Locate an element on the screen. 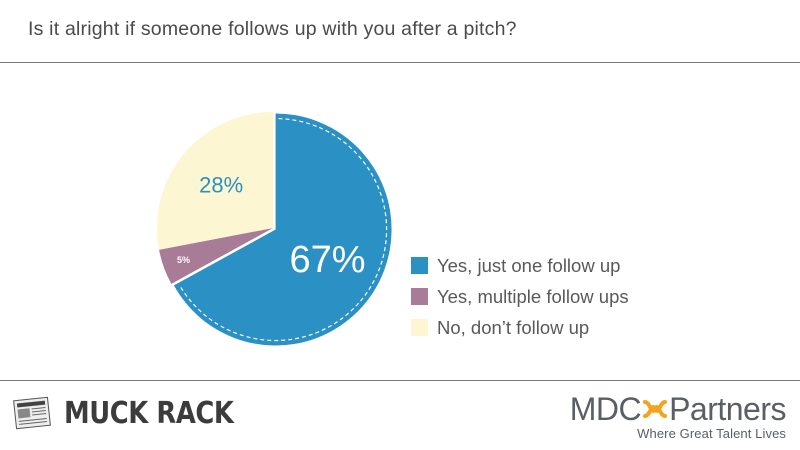 The height and width of the screenshot is (450, 800). legend-label: Yes, multiple follow ups is located at coordinates (533, 296).